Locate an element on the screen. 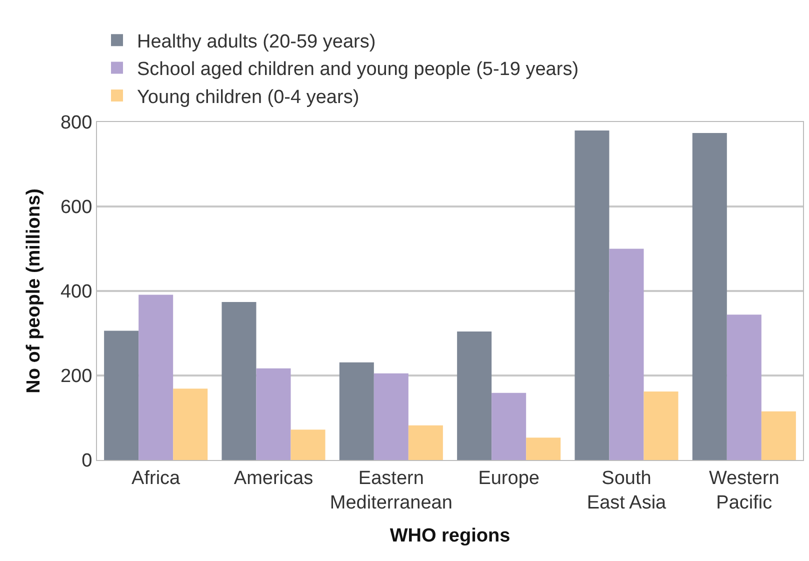  x-tick-label: Americas is located at coordinates (274, 478).